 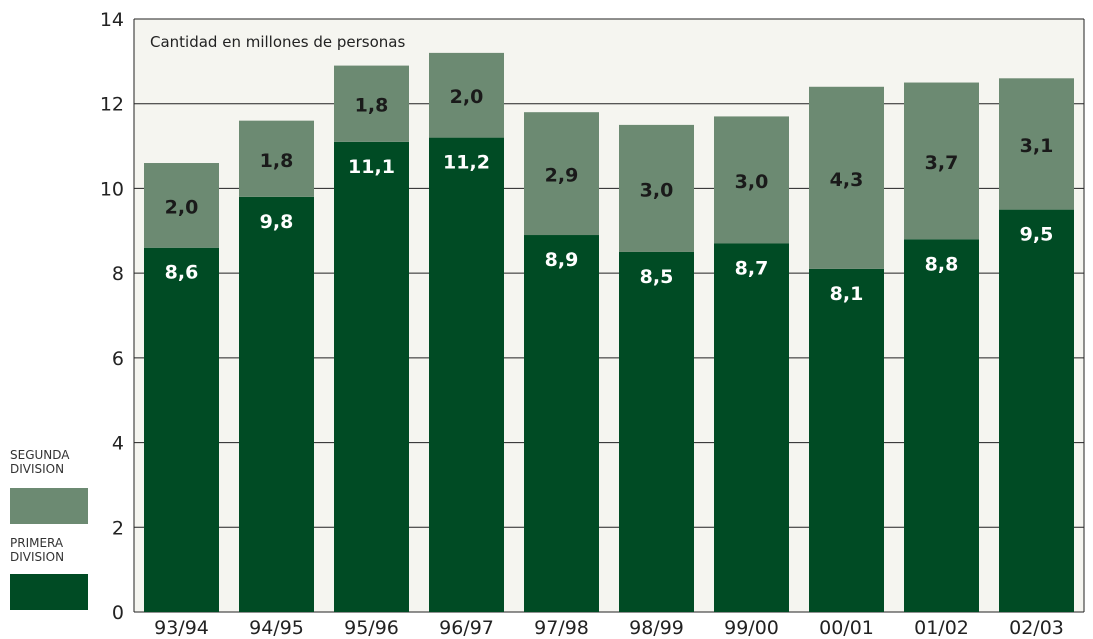 I want to click on x-tick-label: 97/98, so click(x=561, y=628).